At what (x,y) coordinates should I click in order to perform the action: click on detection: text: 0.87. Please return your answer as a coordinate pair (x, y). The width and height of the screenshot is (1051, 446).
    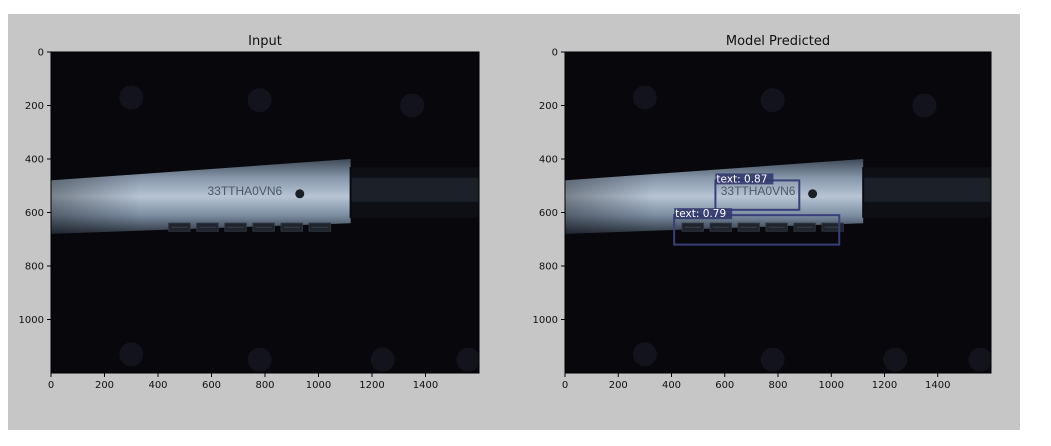
    Looking at the image, I should click on (757, 192).